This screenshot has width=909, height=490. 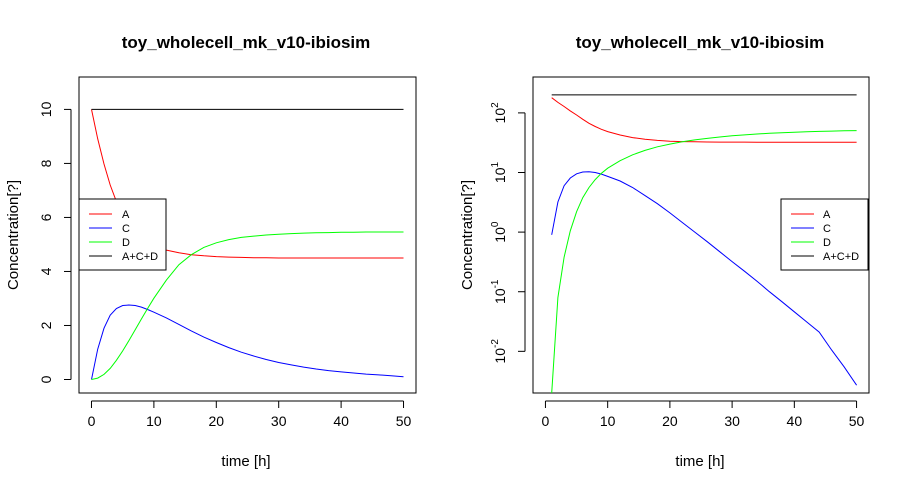 I want to click on y-tick-label: 6, so click(x=46, y=217).